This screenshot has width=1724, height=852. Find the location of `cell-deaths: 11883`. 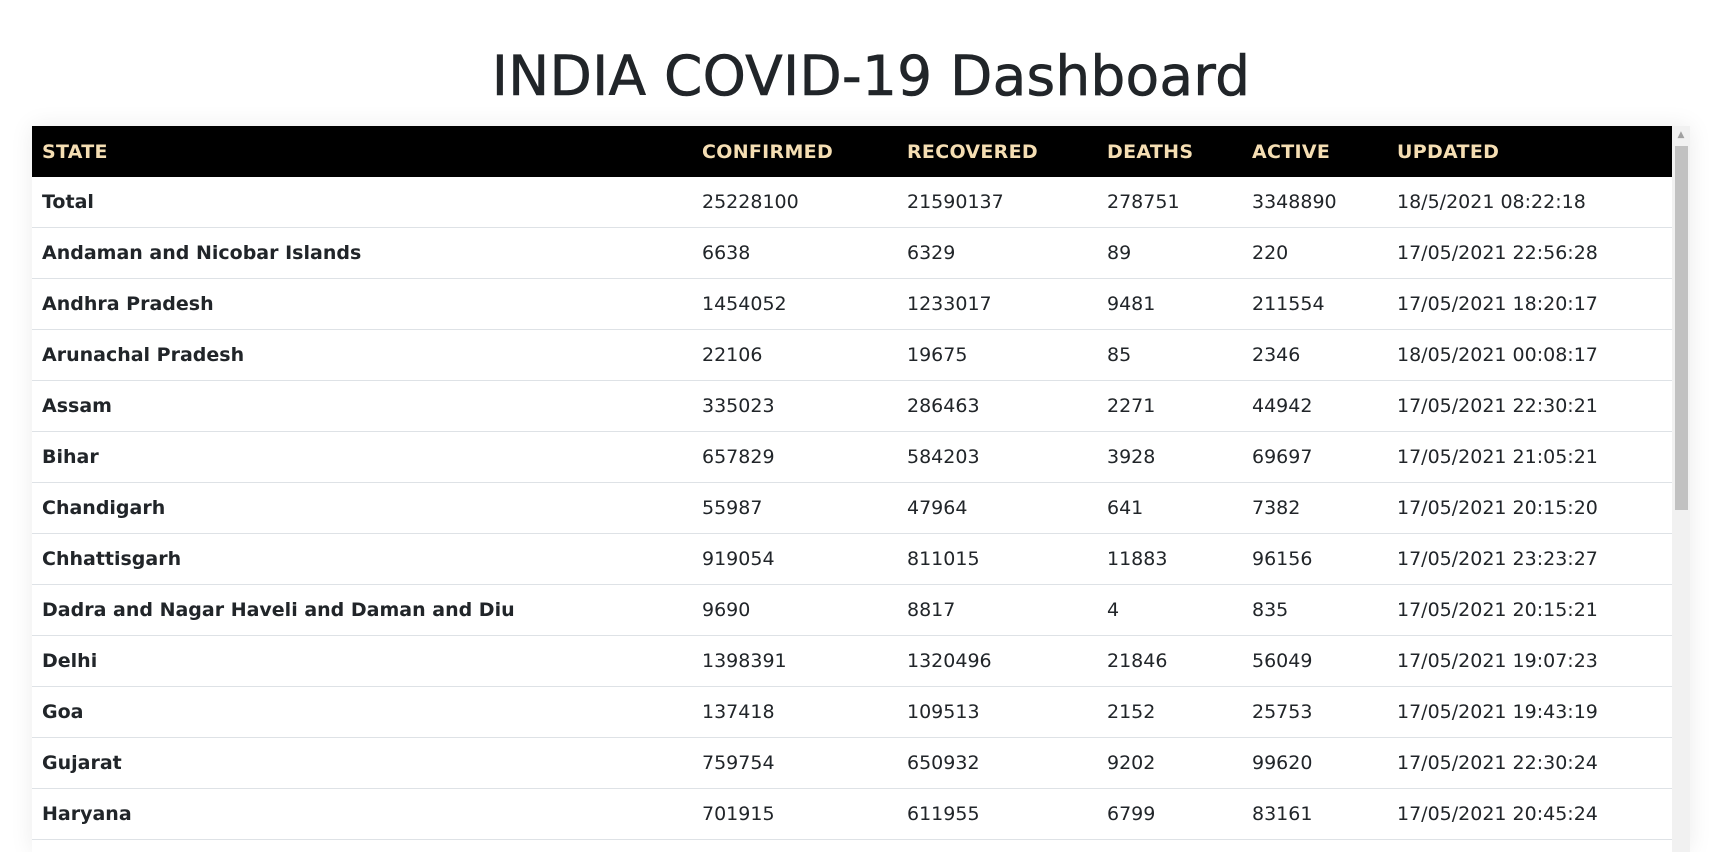

cell-deaths: 11883 is located at coordinates (1169, 559).